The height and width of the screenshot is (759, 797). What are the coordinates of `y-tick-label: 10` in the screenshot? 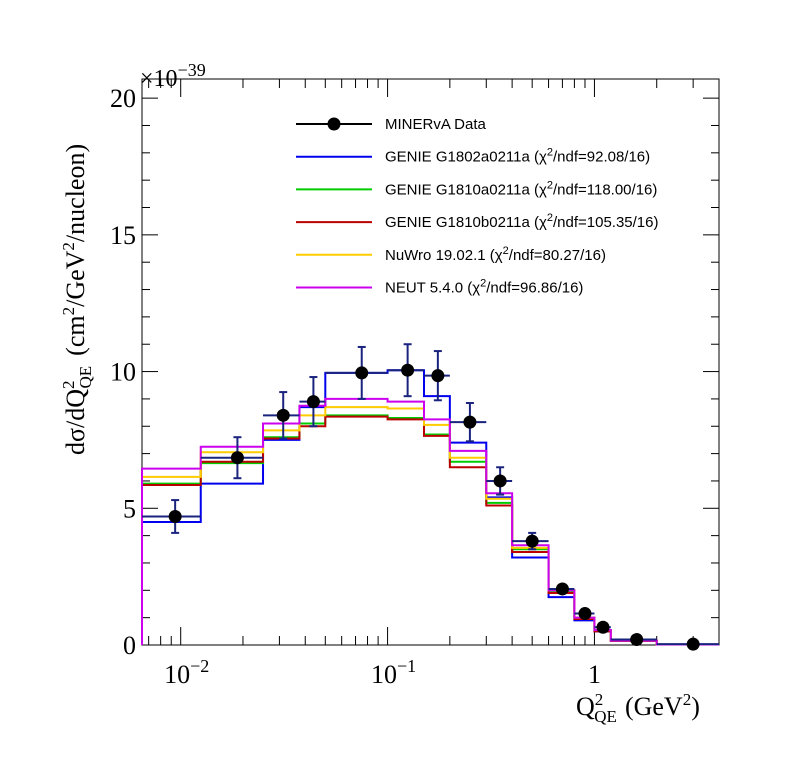 It's located at (123, 372).